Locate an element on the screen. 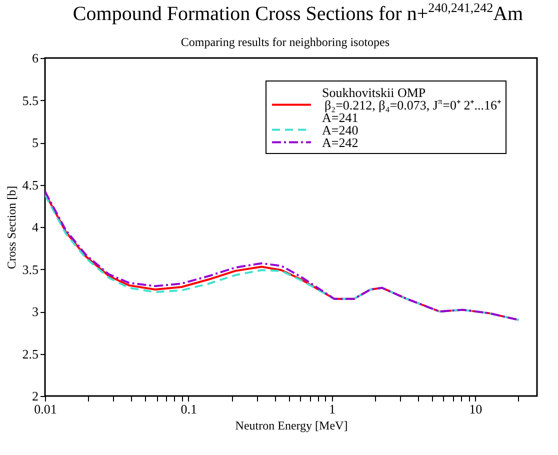 Image resolution: width=558 pixels, height=455 pixels. x-tick-label: 0.1 is located at coordinates (189, 409).